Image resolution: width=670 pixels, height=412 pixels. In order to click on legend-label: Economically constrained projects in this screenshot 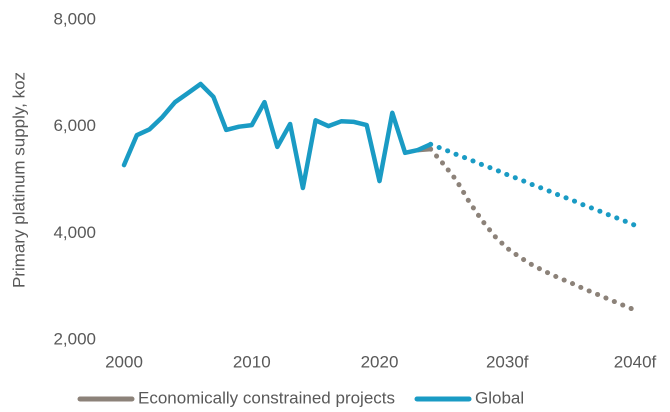, I will do `click(266, 397)`.